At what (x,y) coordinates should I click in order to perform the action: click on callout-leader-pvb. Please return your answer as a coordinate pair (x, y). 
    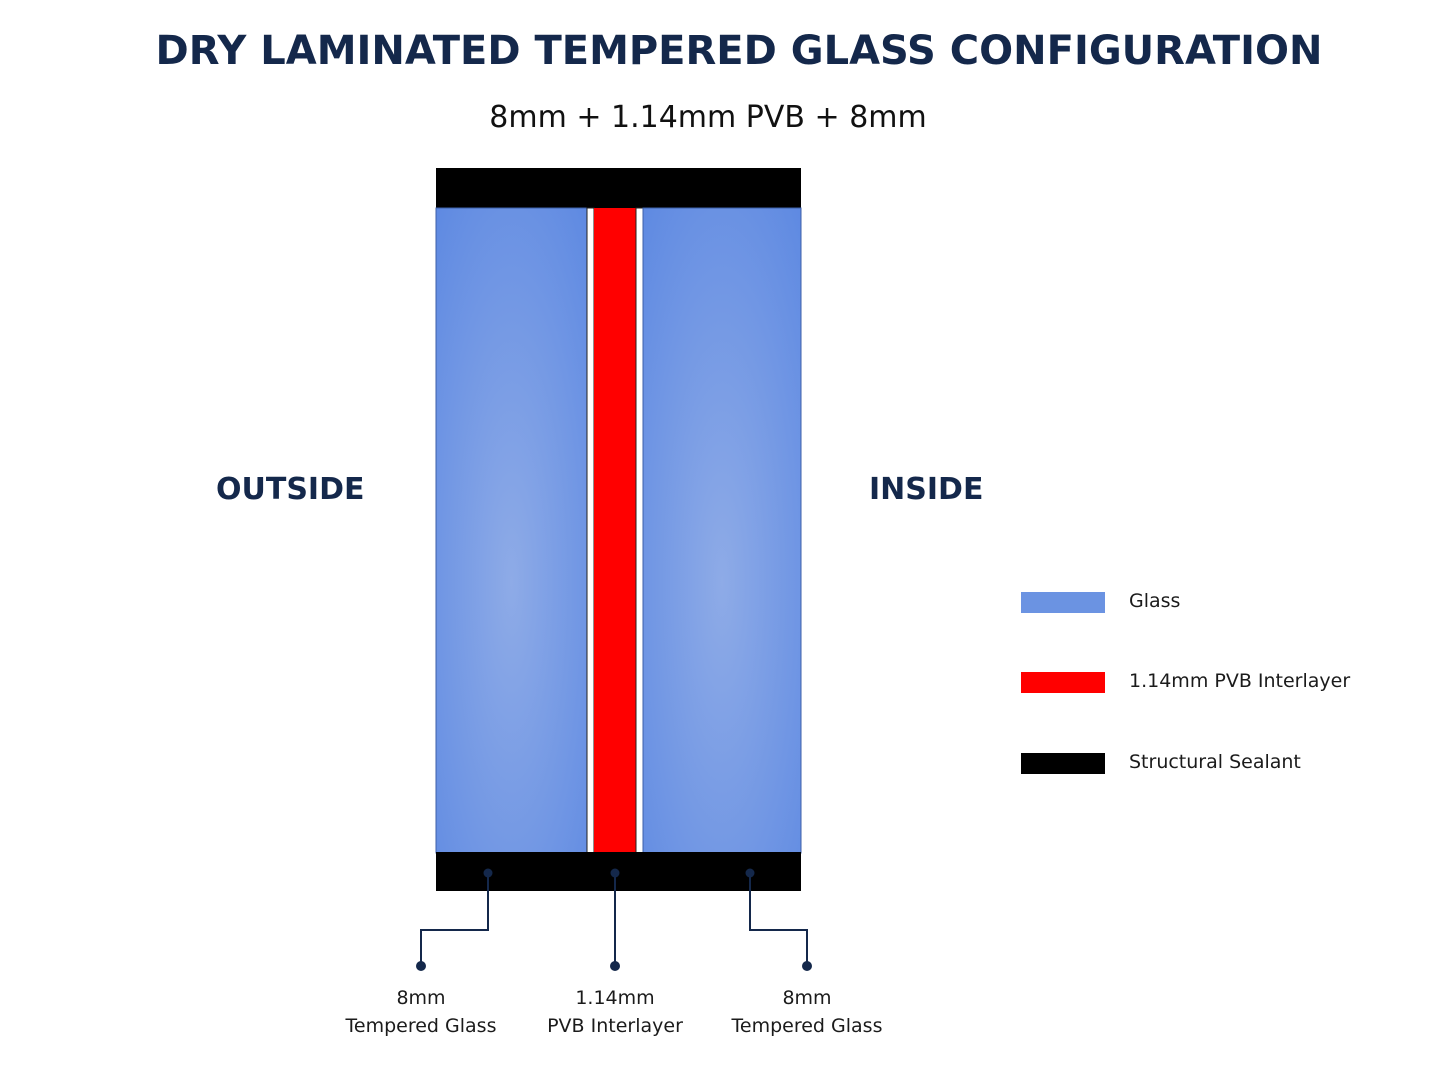
    Looking at the image, I should click on (615, 919).